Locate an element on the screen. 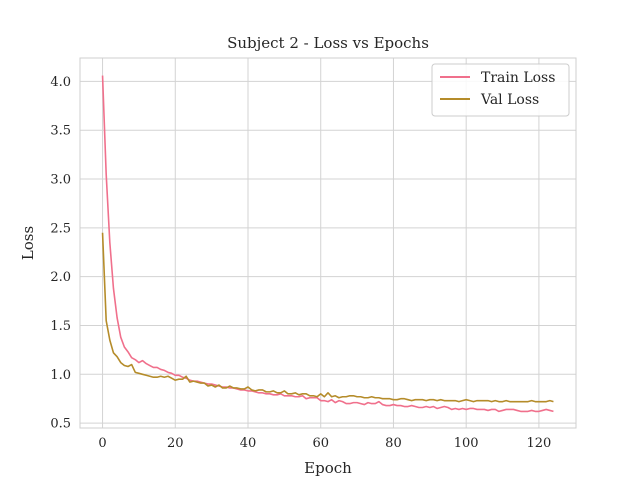 The width and height of the screenshot is (640, 480). y-tick-label: 4.0 is located at coordinates (60, 82).